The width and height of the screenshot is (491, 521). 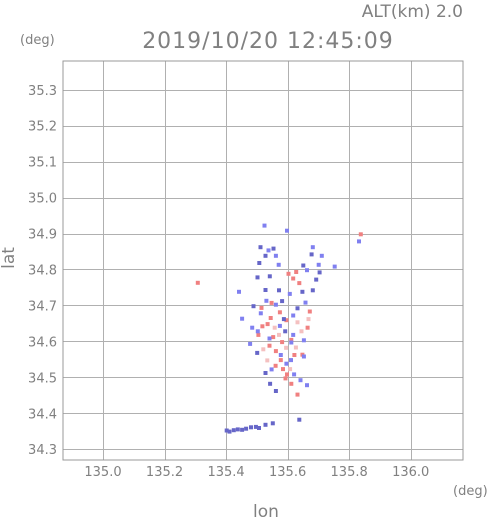 What do you see at coordinates (412, 12) in the screenshot?
I see `altitude-label: ALT(km) 2.0` at bounding box center [412, 12].